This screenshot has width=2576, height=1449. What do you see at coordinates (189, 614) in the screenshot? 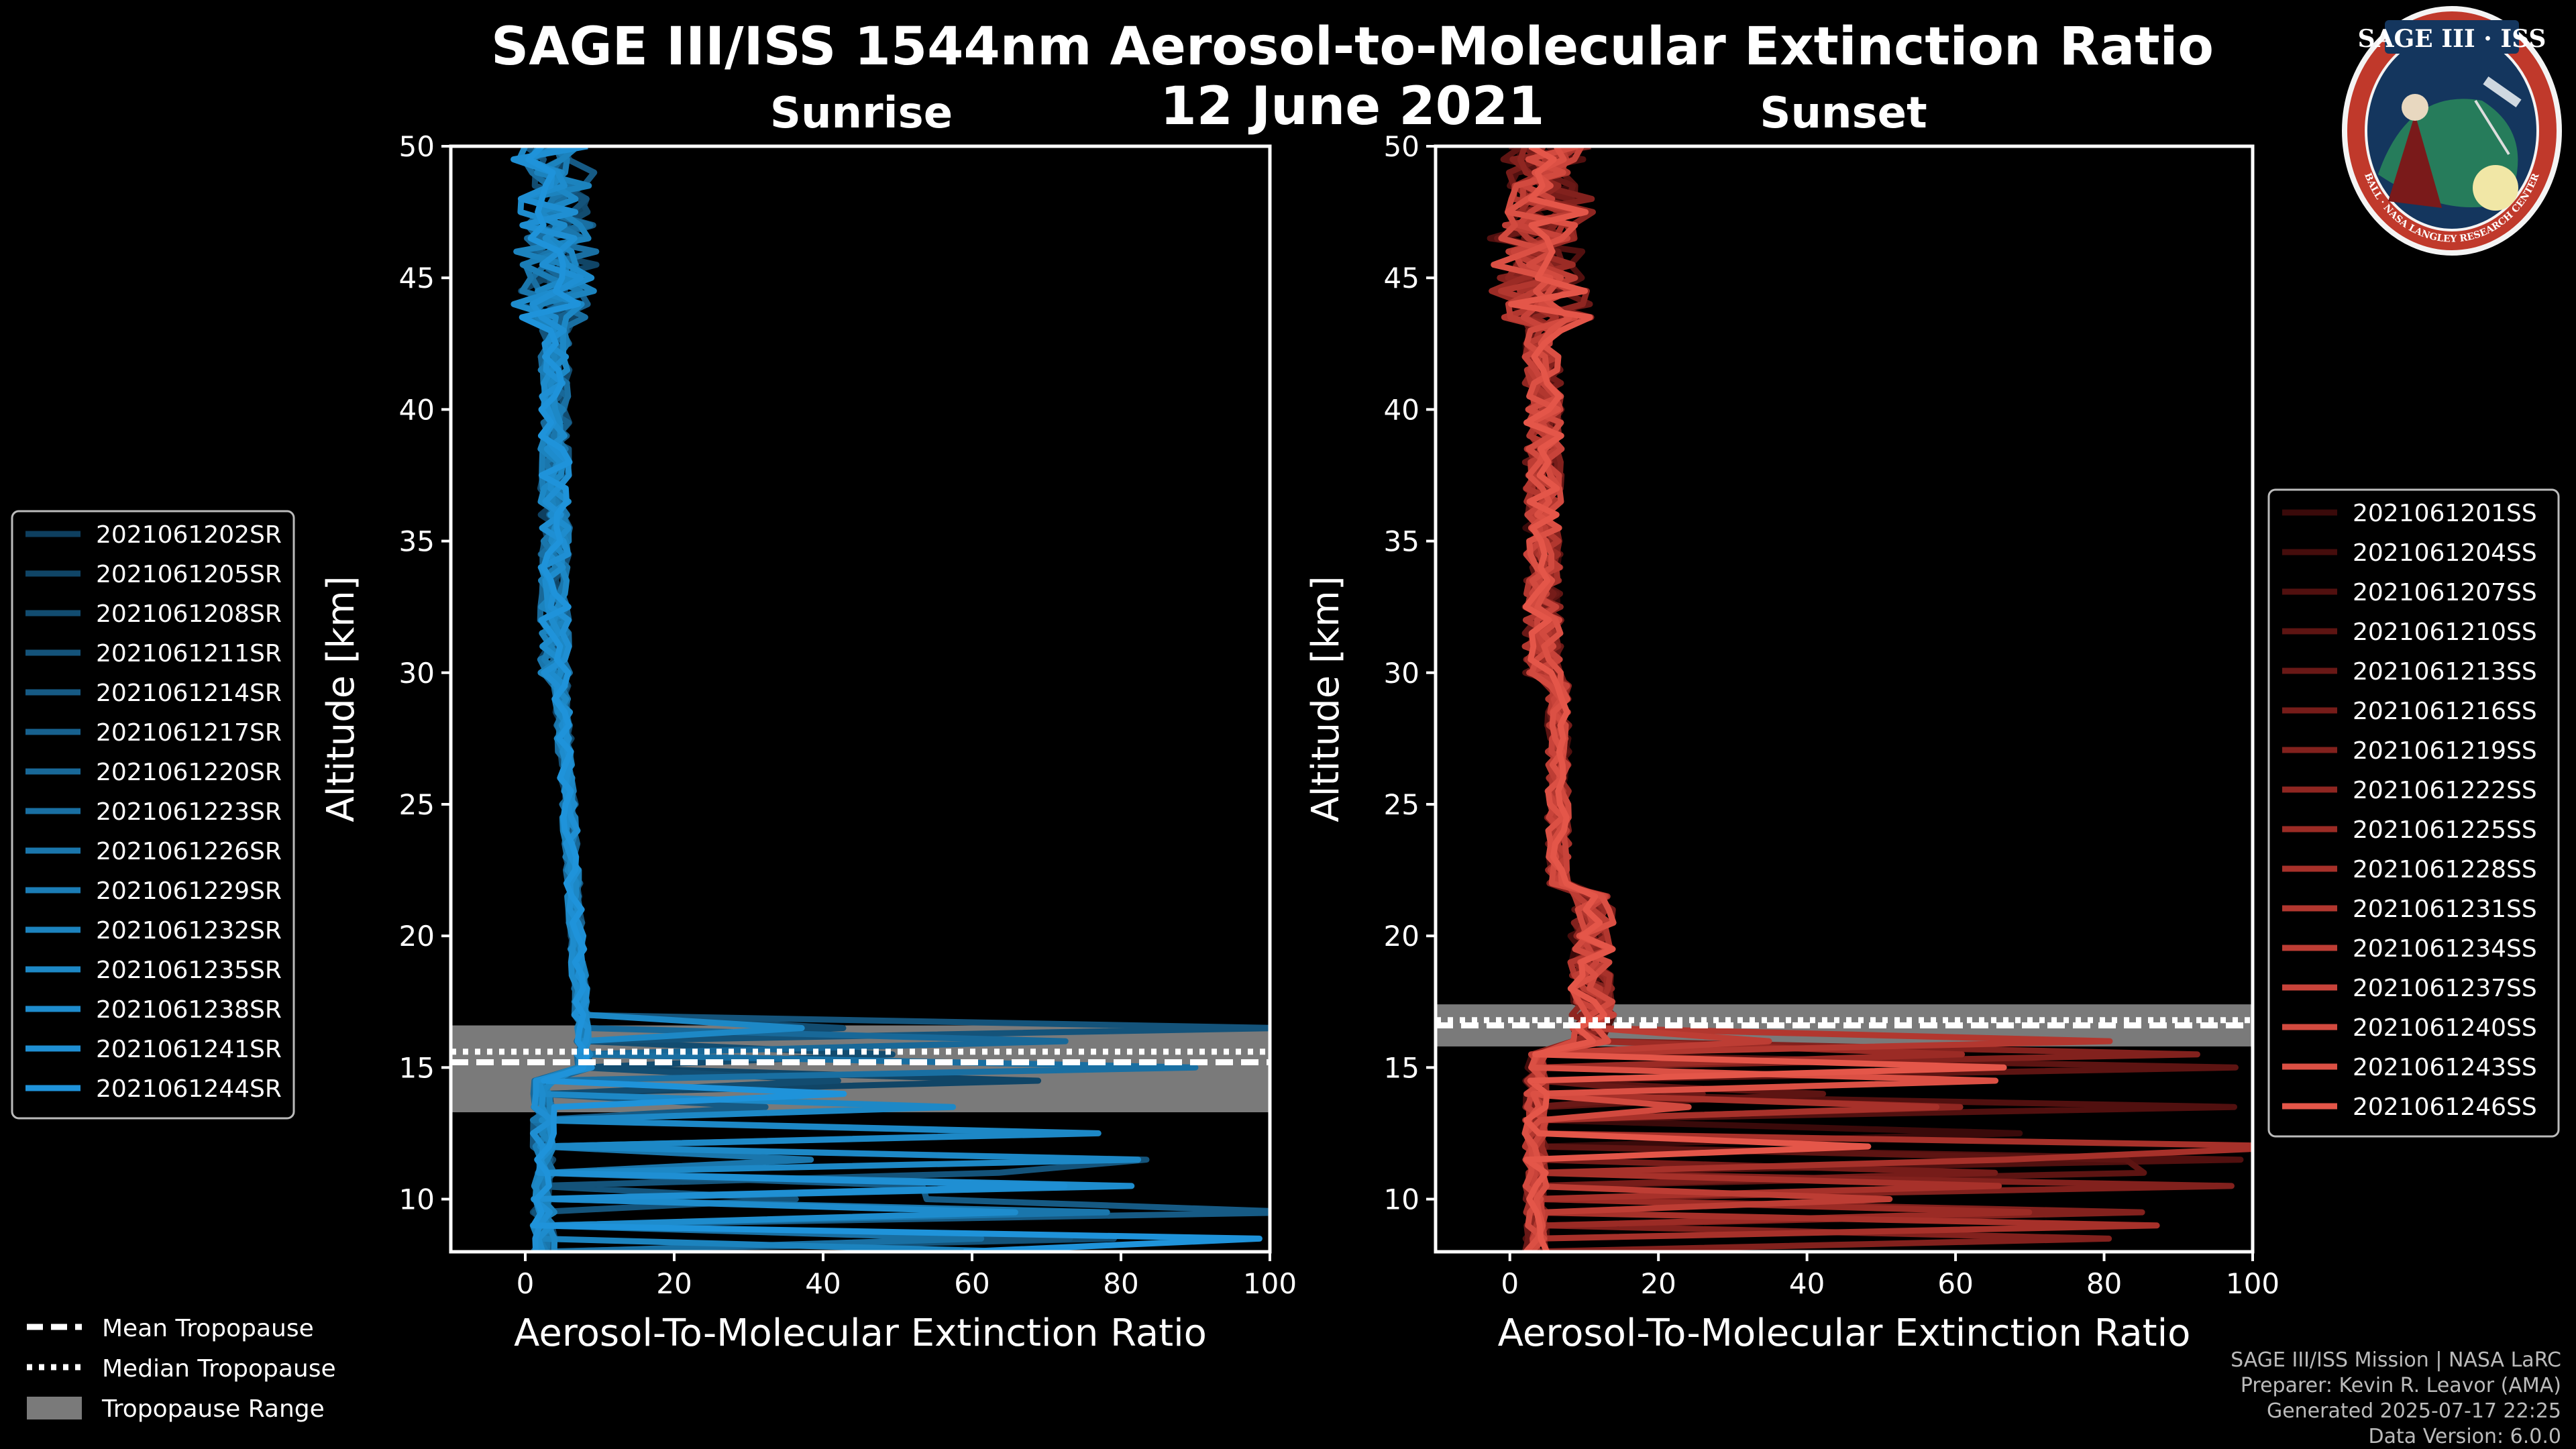
I see `legend-label-2021061208SR: 2021061208SR` at bounding box center [189, 614].